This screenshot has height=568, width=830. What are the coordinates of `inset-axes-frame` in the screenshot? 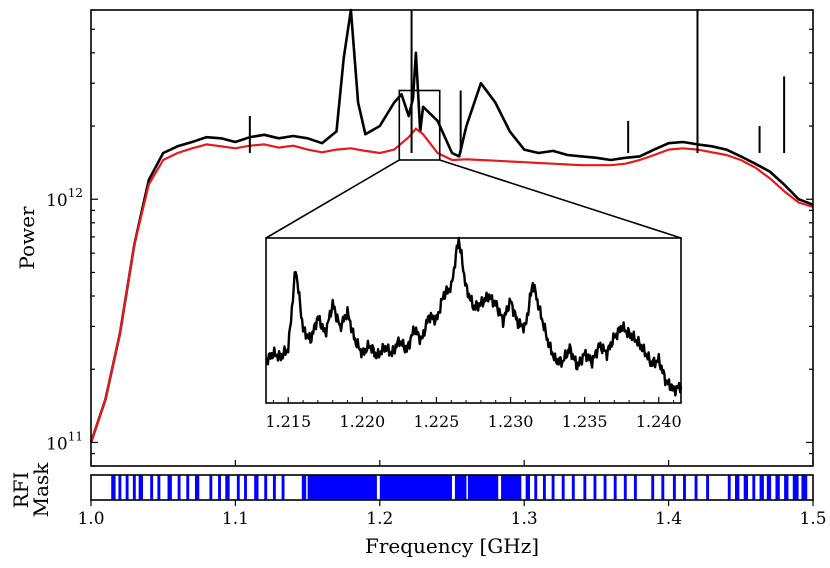 It's located at (473, 320).